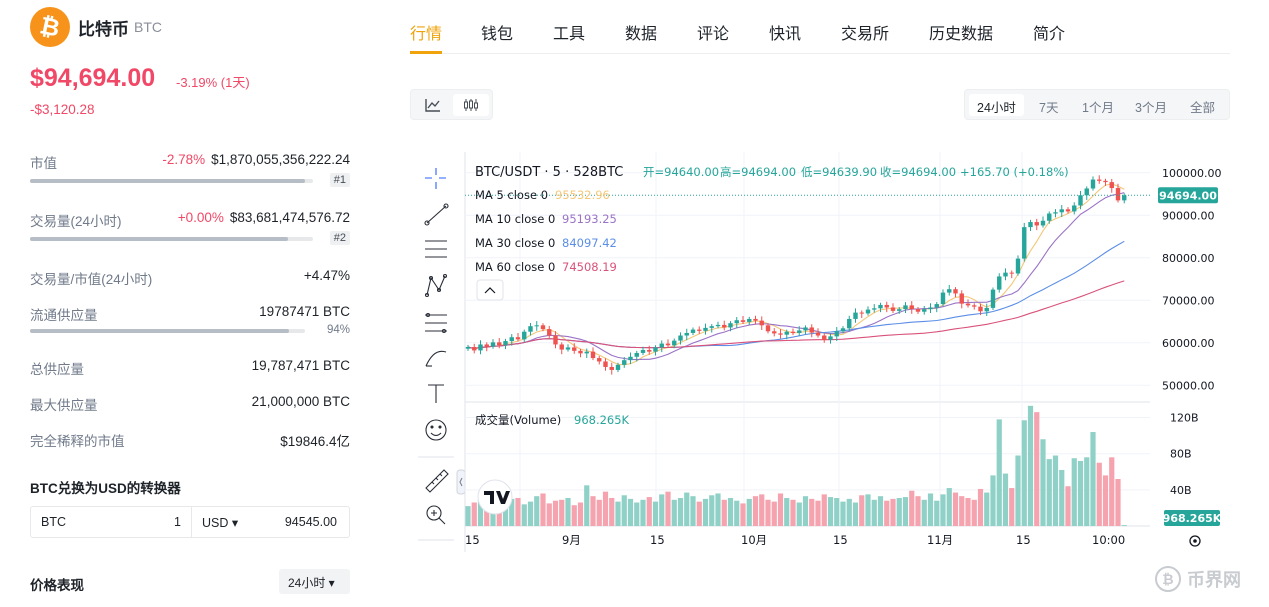 The width and height of the screenshot is (1269, 607). I want to click on price-tick-label: 60000.00, so click(1188, 343).